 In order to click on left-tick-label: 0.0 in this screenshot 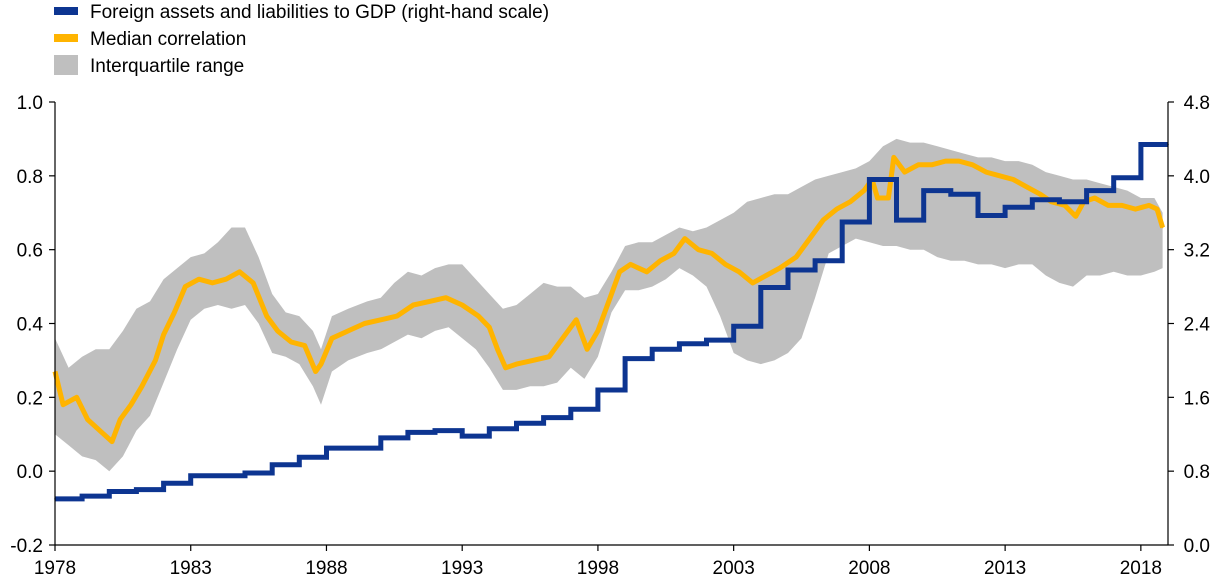, I will do `click(30, 472)`.